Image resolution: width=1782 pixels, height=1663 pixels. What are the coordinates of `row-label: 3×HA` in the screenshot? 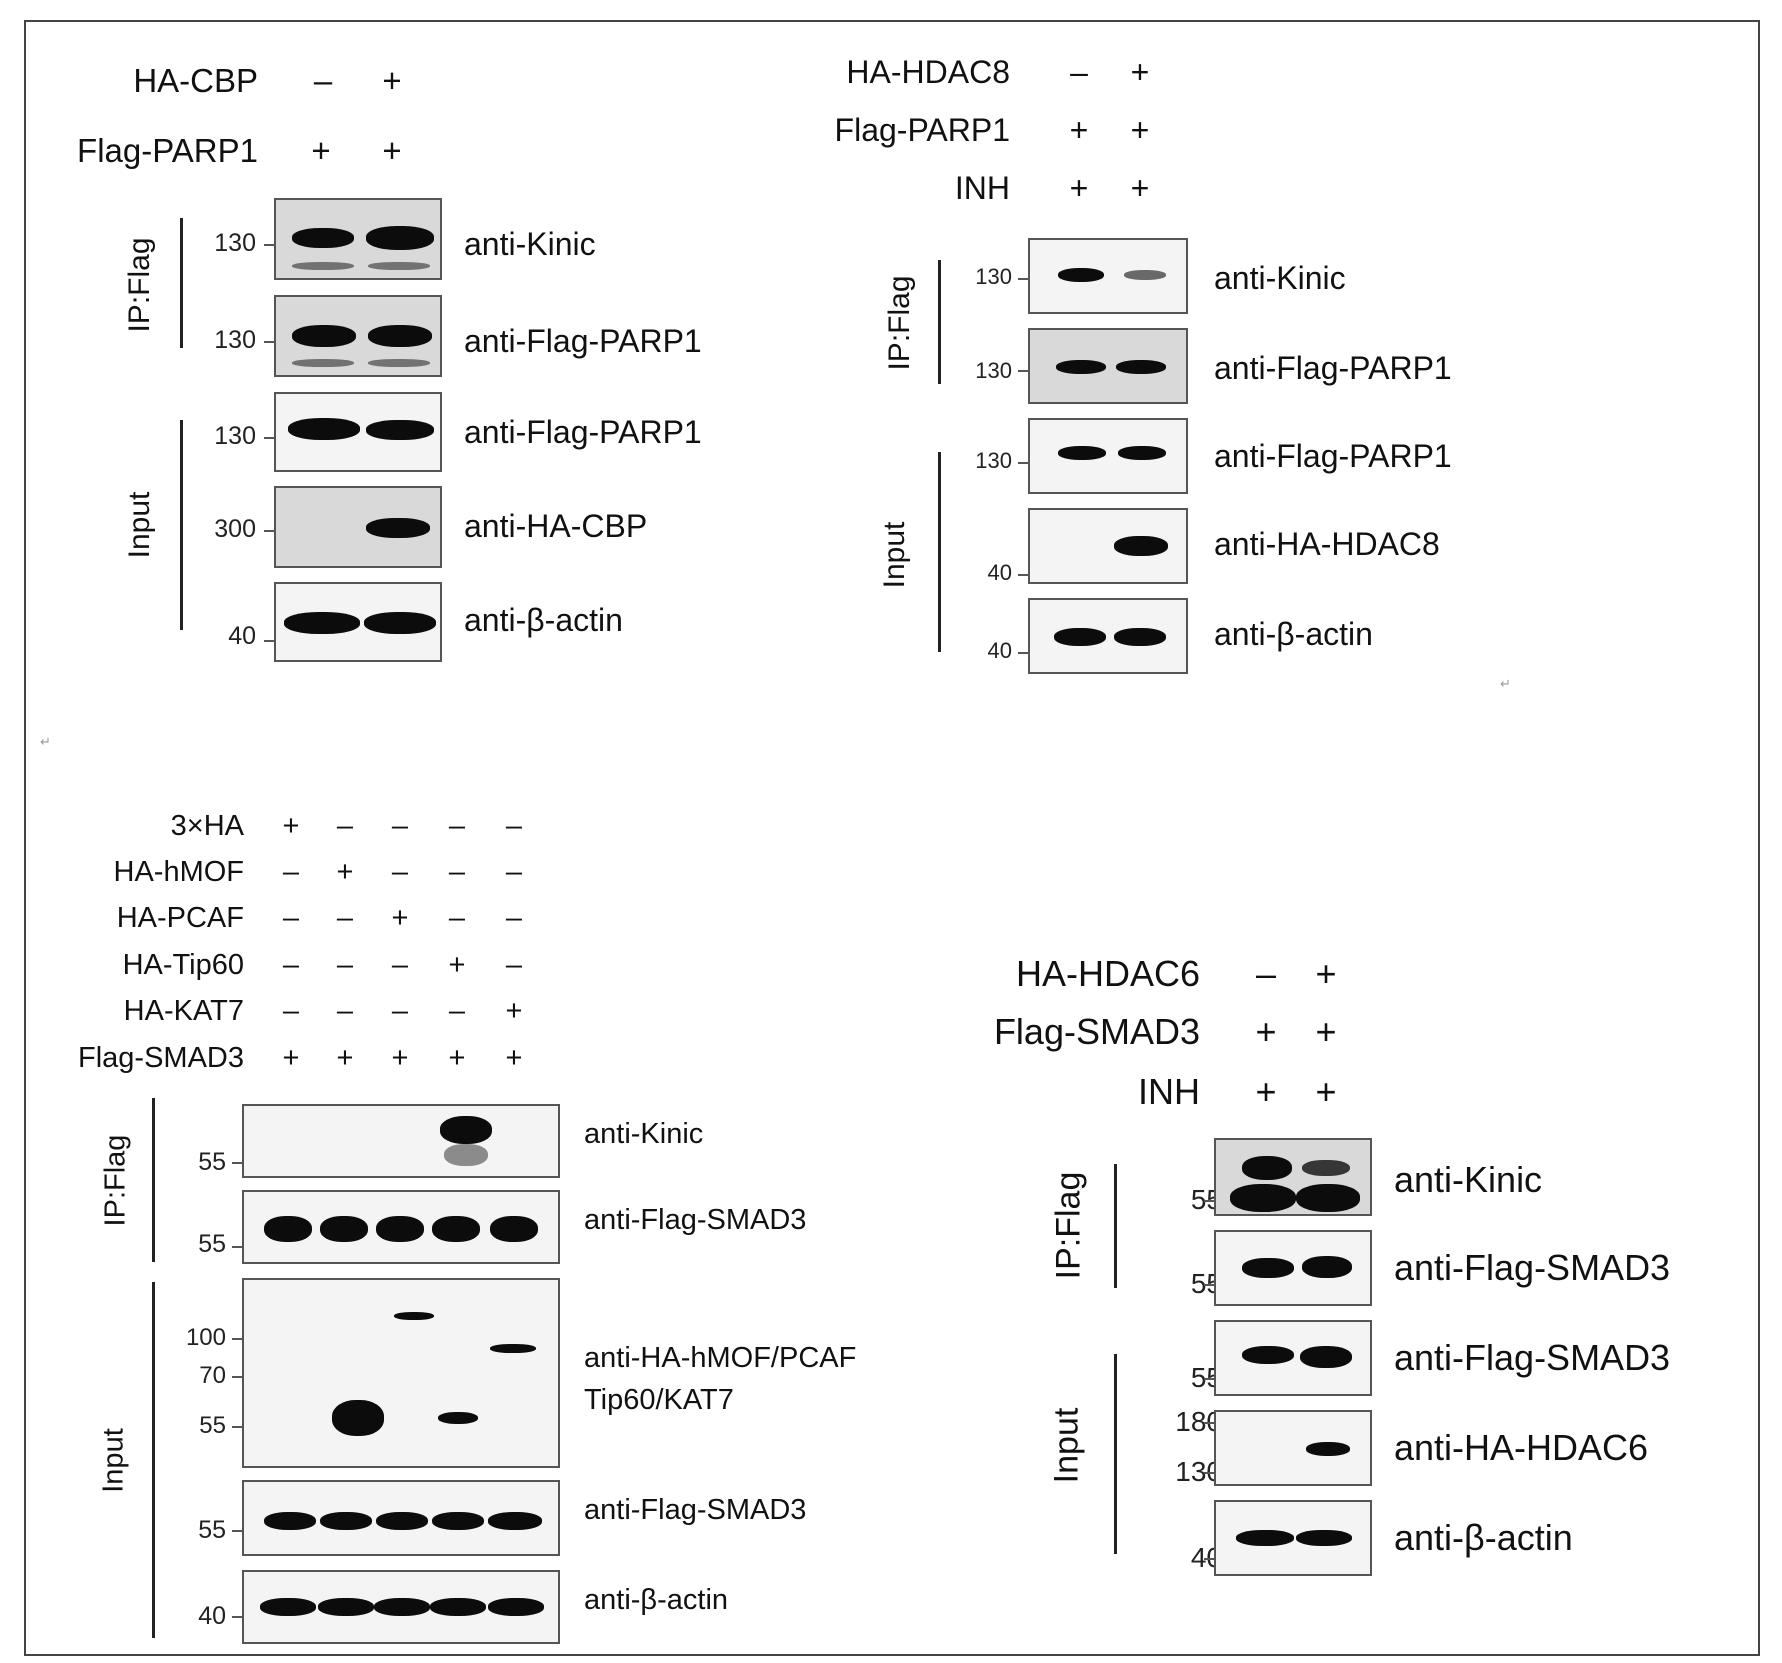 It's located at (207, 826).